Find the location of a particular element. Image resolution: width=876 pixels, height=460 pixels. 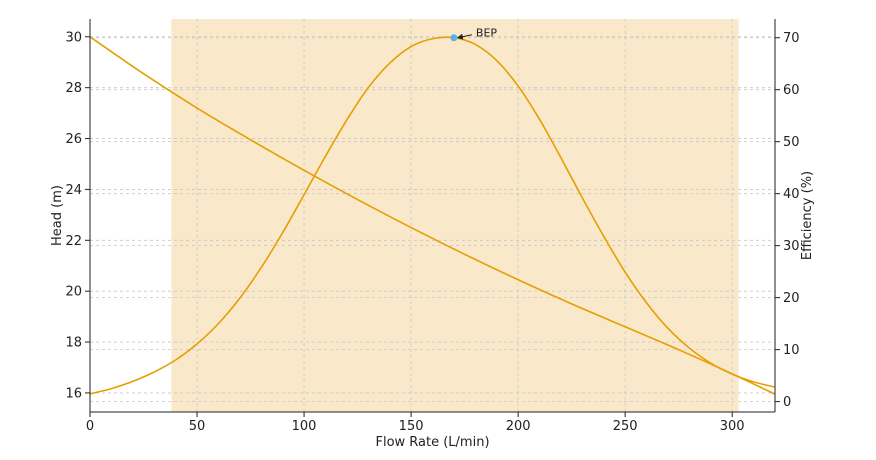

x-tick-label: 300 is located at coordinates (732, 426).